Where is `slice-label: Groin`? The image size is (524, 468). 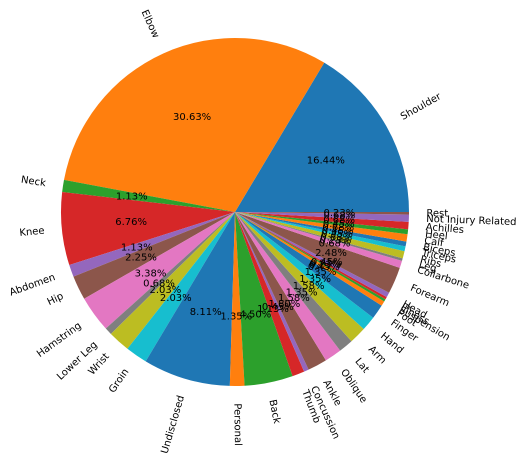
slice-label: Groin is located at coordinates (119, 381).